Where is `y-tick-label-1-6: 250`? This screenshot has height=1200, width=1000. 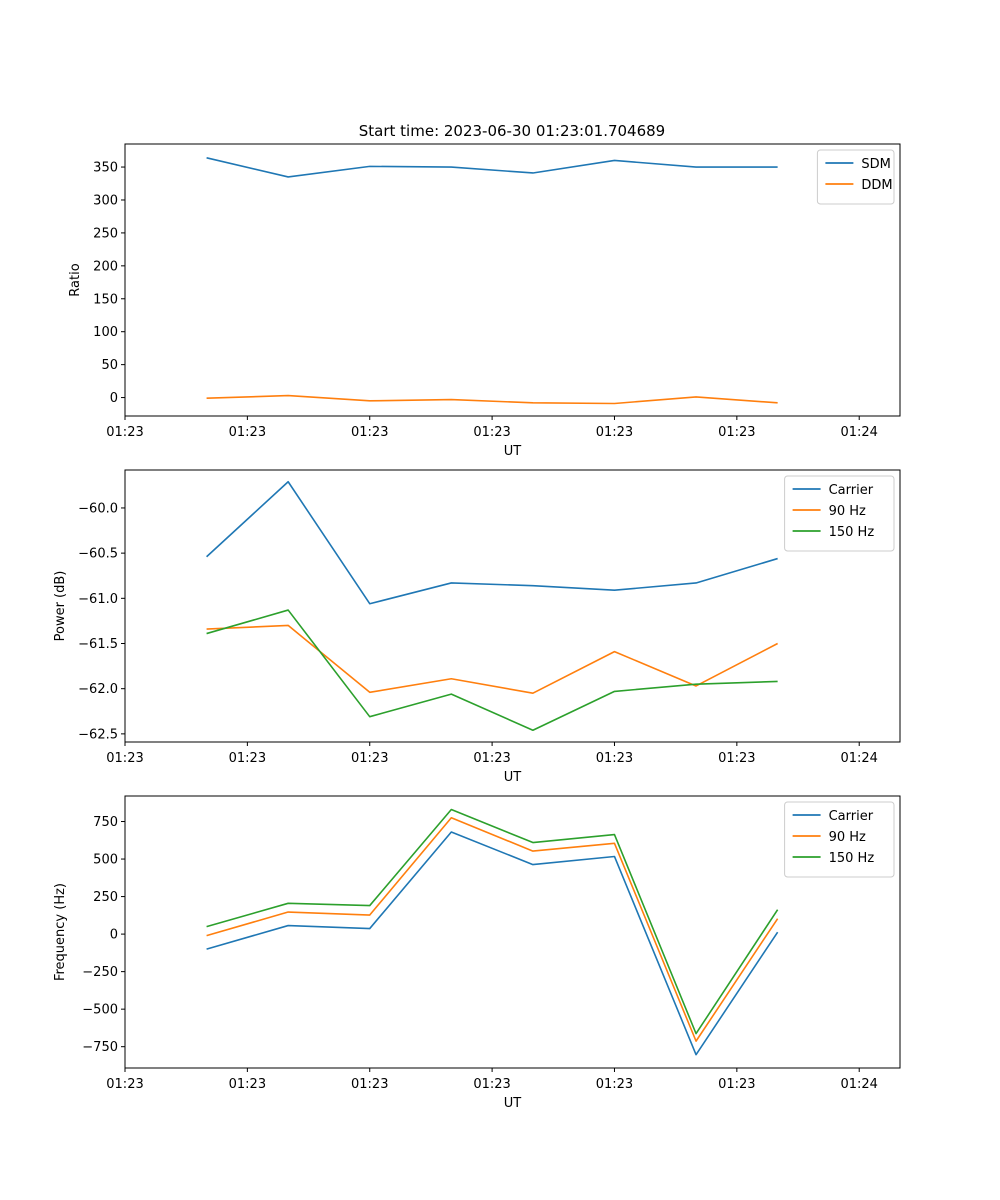 y-tick-label-1-6: 250 is located at coordinates (105, 233).